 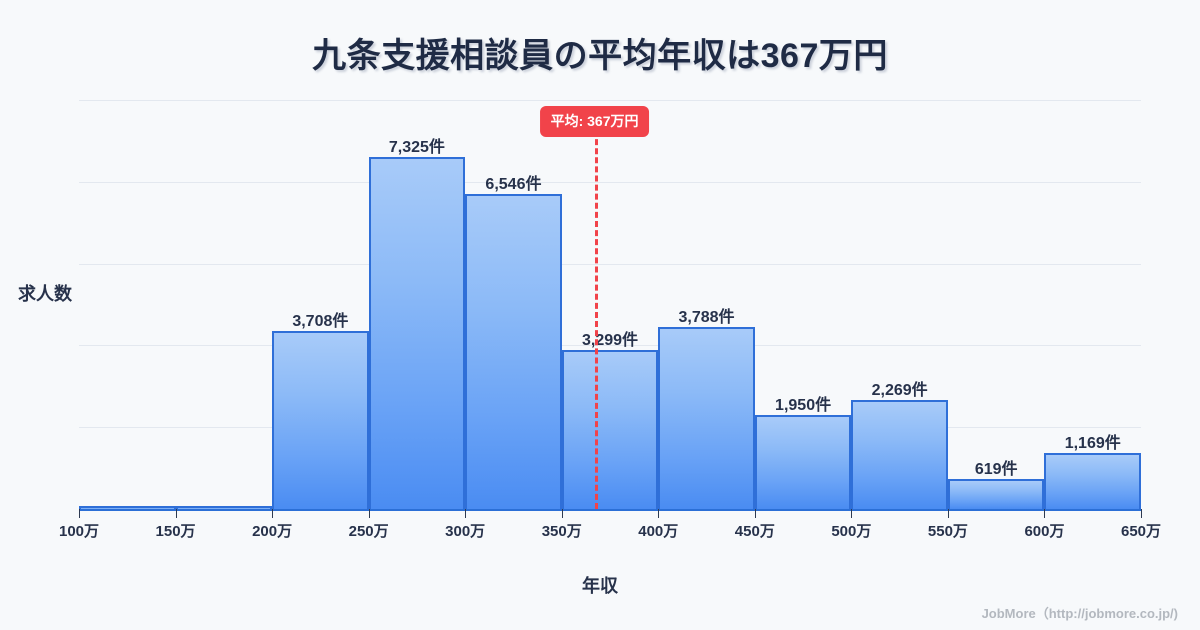 What do you see at coordinates (175, 531) in the screenshot?
I see `x-tick-label: 150万` at bounding box center [175, 531].